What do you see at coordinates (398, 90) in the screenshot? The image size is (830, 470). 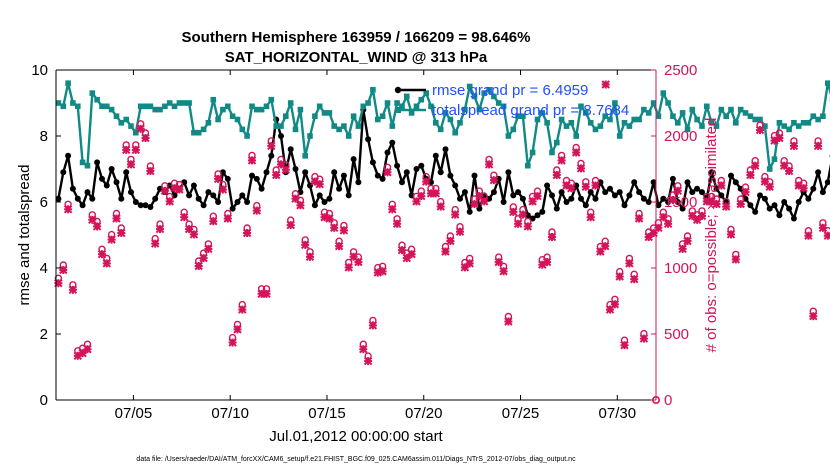 I see `legend-rmse-marker` at bounding box center [398, 90].